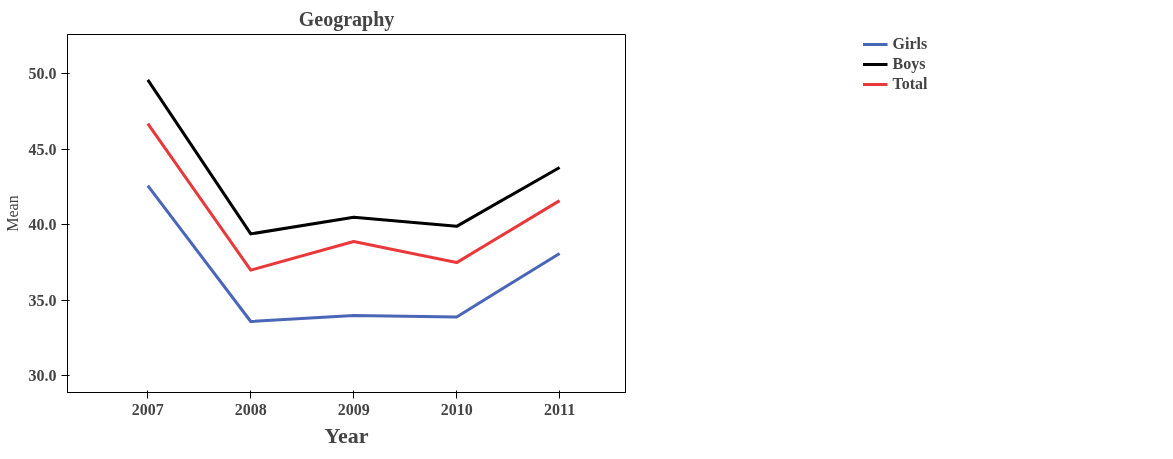 Image resolution: width=1173 pixels, height=459 pixels. What do you see at coordinates (346, 435) in the screenshot?
I see `x-axis-title: Year` at bounding box center [346, 435].